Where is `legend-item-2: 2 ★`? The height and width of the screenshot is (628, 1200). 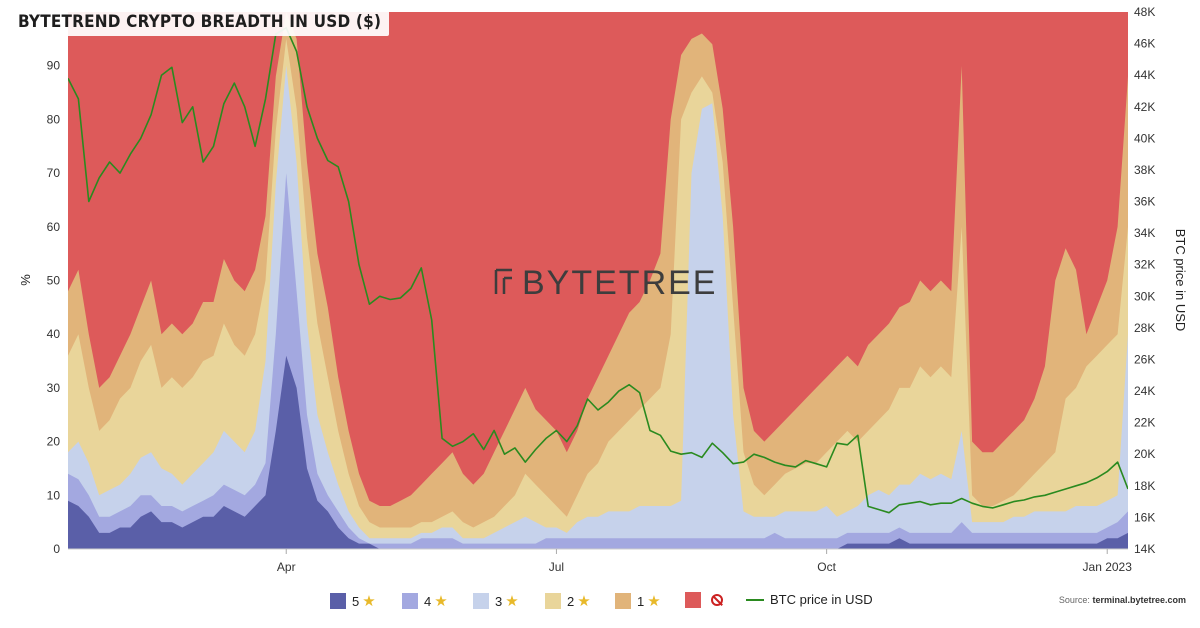
legend-item-2: 2 ★ is located at coordinates (568, 601).